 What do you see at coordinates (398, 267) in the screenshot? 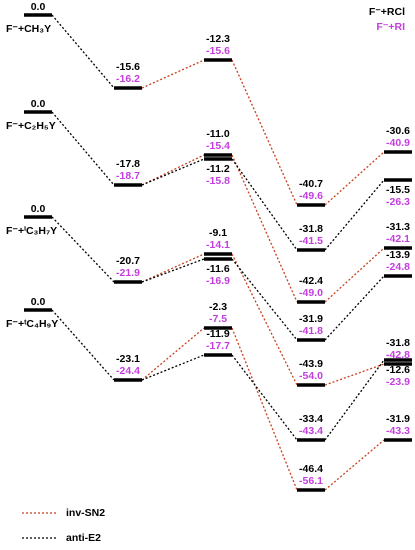
I see `energy-ri: -24.8` at bounding box center [398, 267].